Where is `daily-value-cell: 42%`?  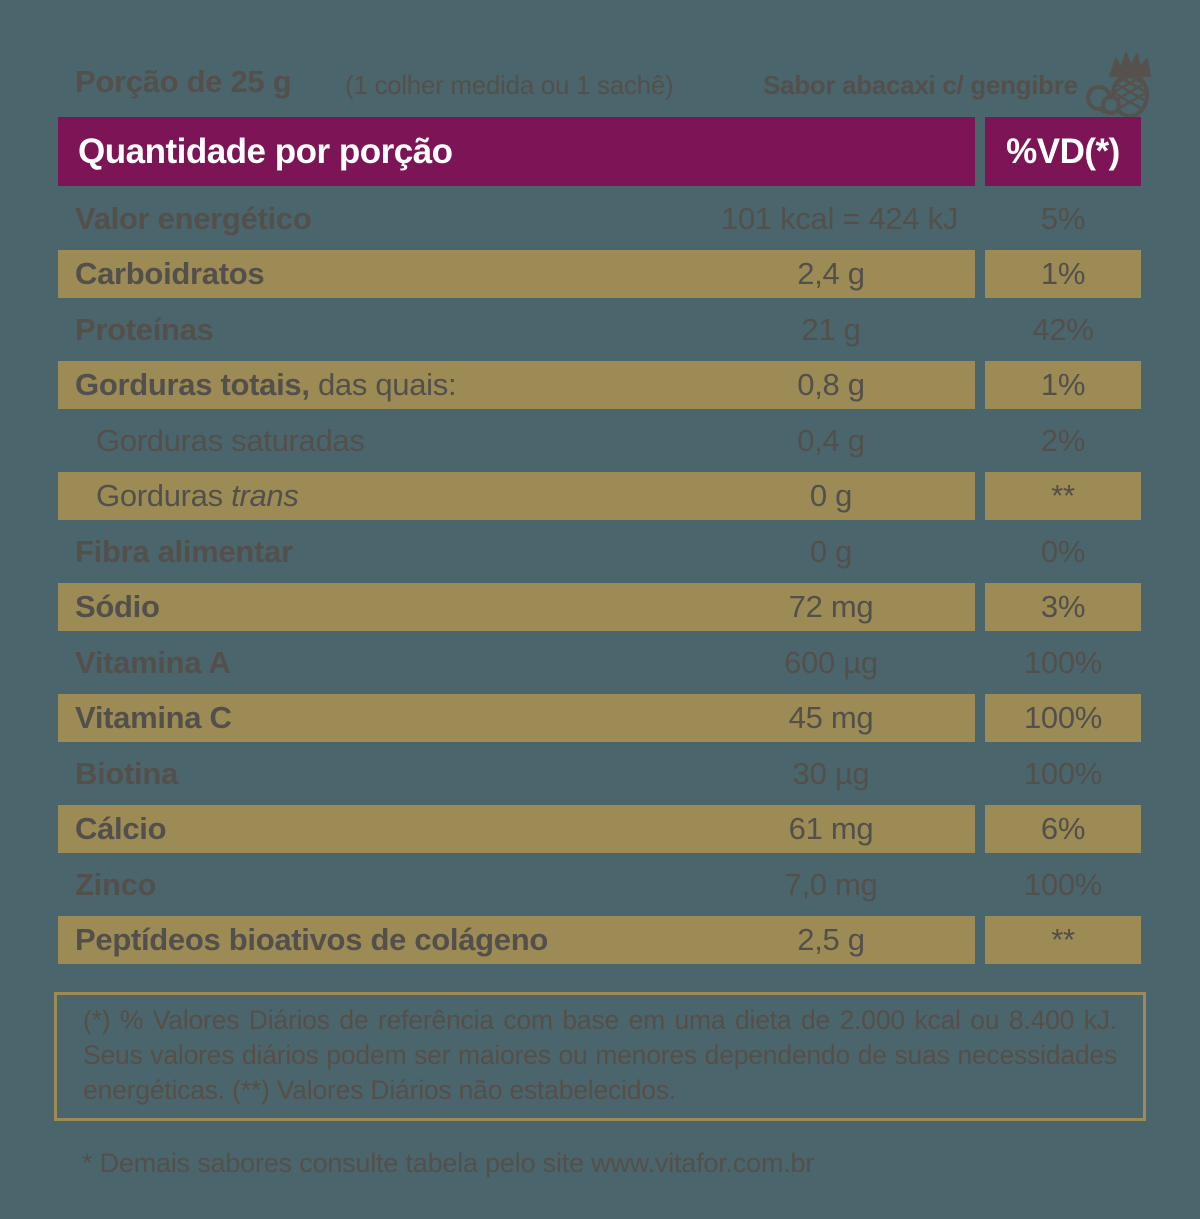 daily-value-cell: 42% is located at coordinates (1063, 329).